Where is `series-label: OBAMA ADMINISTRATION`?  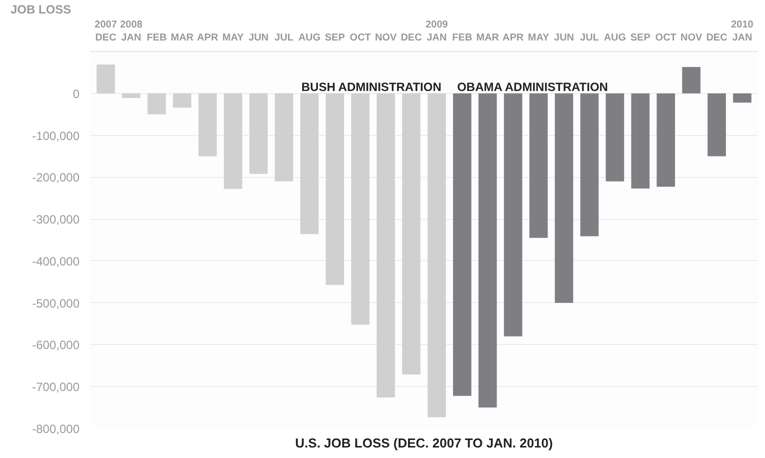 series-label: OBAMA ADMINISTRATION is located at coordinates (532, 87).